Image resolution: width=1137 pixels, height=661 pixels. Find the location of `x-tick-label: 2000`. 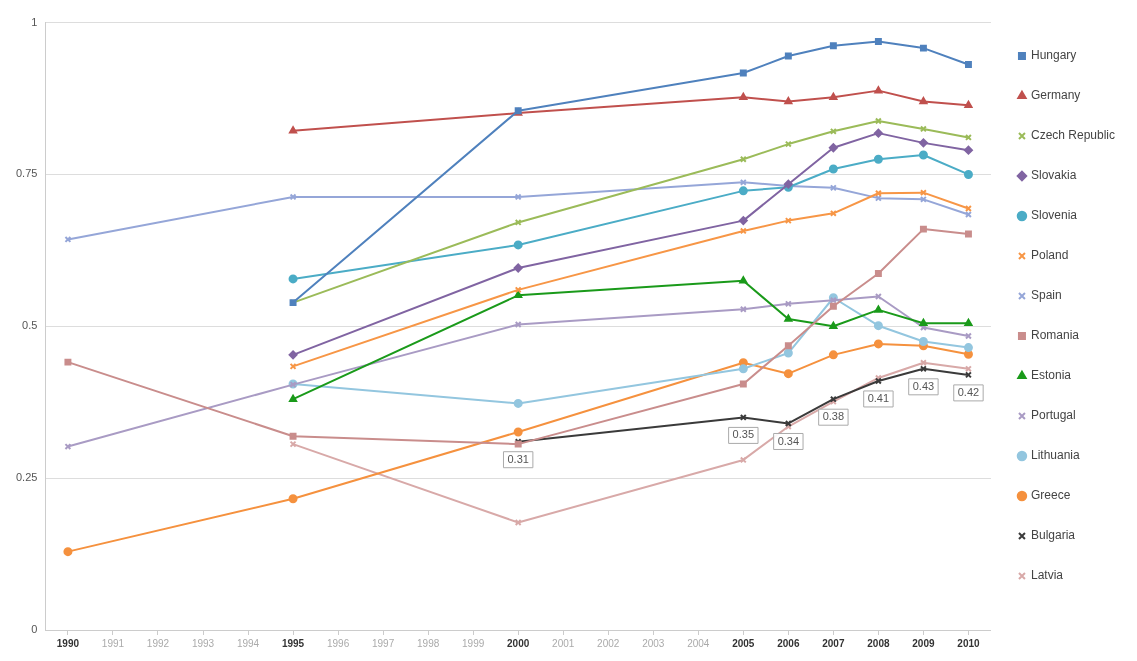

x-tick-label: 2000 is located at coordinates (518, 643).